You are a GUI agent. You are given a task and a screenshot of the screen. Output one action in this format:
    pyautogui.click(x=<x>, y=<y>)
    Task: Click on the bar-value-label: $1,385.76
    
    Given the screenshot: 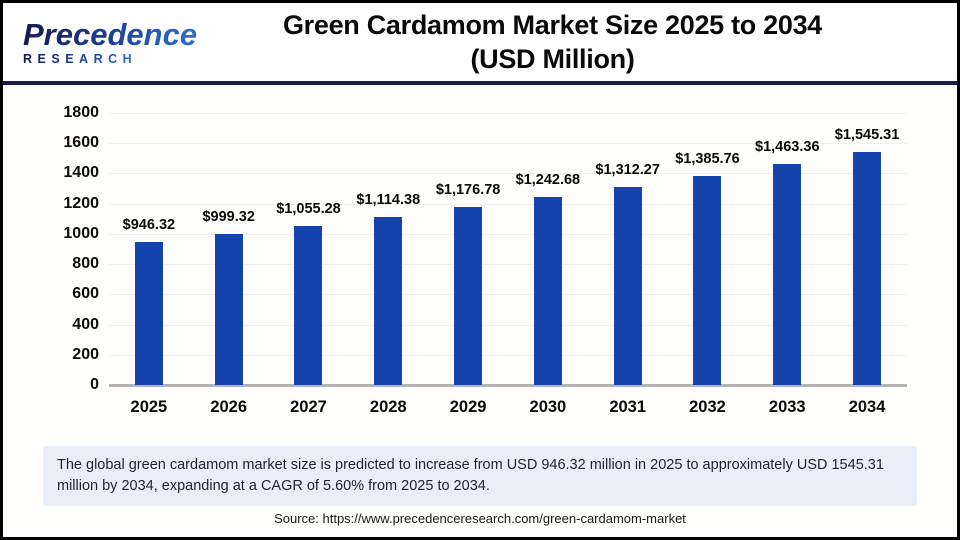 What is the action you would take?
    pyautogui.click(x=707, y=158)
    